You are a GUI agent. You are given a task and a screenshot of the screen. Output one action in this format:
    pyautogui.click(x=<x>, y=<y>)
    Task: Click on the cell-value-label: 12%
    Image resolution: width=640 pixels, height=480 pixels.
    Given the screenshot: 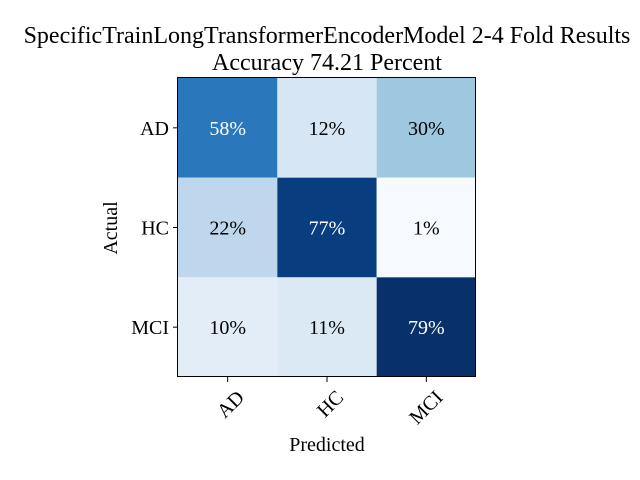 What is the action you would take?
    pyautogui.click(x=327, y=129)
    